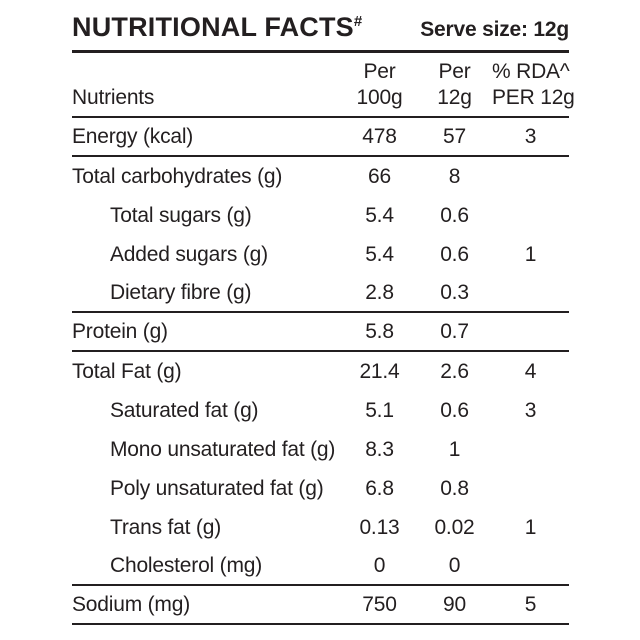 This screenshot has height=640, width=640. What do you see at coordinates (454, 604) in the screenshot?
I see `value-per-12g: 90` at bounding box center [454, 604].